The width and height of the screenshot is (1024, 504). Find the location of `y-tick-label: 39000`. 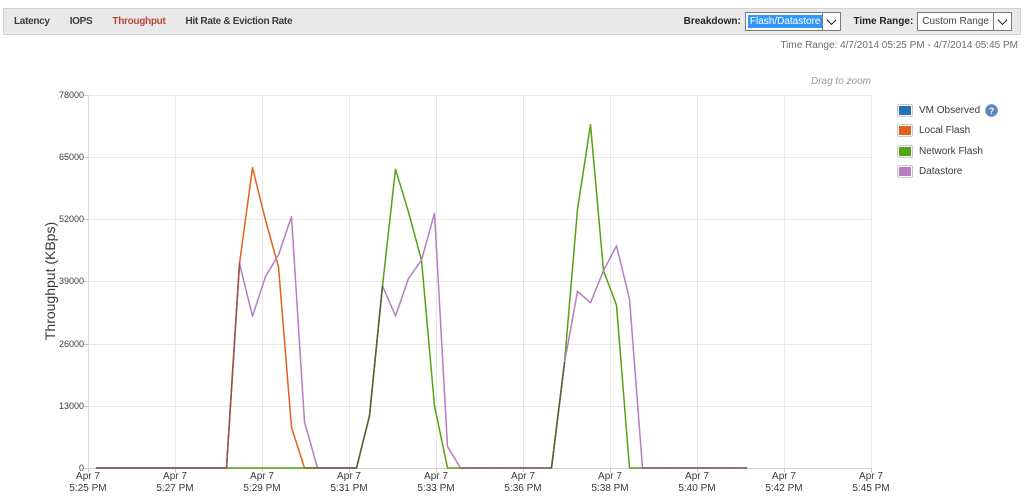

y-tick-label: 39000 is located at coordinates (71, 281).